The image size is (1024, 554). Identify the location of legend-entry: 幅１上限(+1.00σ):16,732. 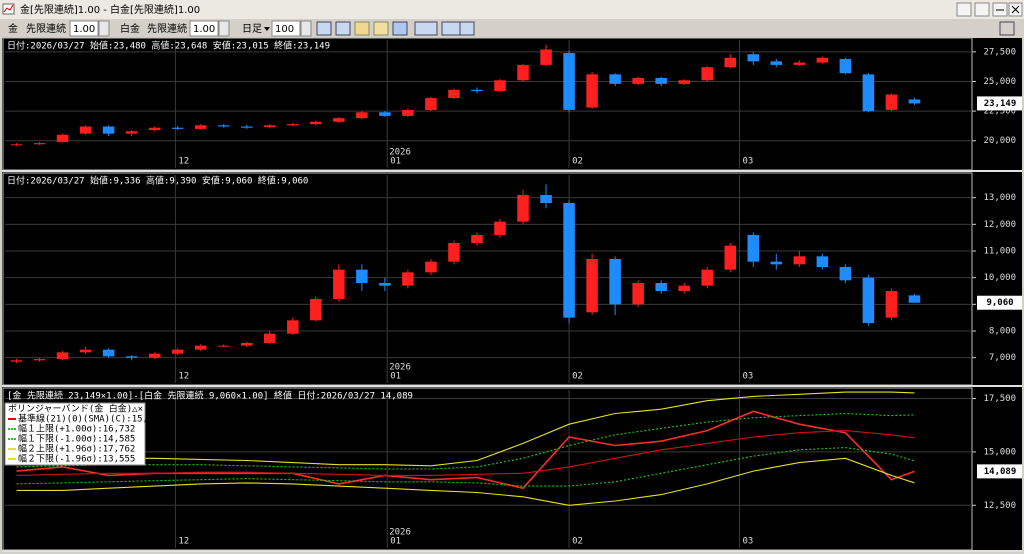
(76, 429).